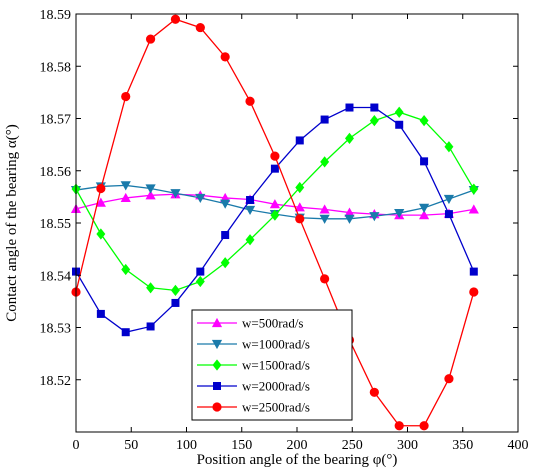 The width and height of the screenshot is (550, 472). What do you see at coordinates (56, 381) in the screenshot?
I see `y-tick-label: 18.52` at bounding box center [56, 381].